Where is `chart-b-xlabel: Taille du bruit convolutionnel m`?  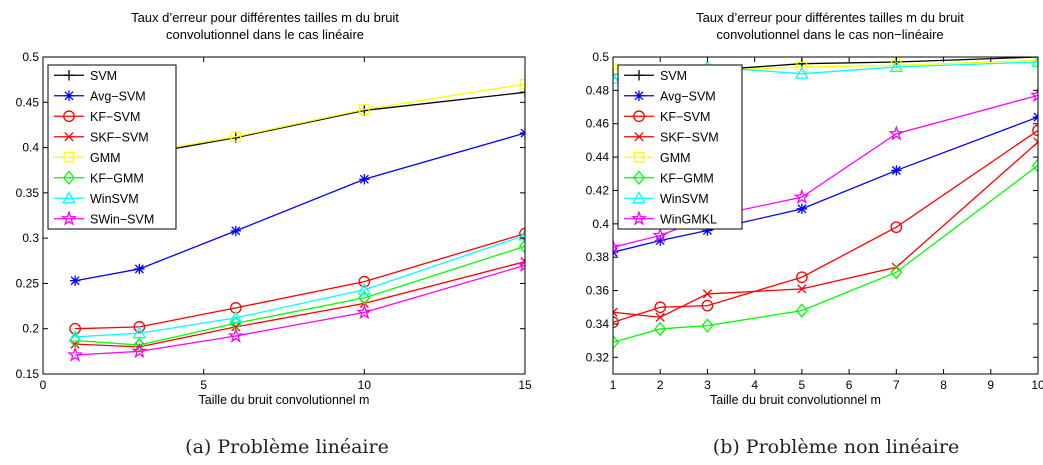 chart-b-xlabel: Taille du bruit convolutionnel m is located at coordinates (795, 400).